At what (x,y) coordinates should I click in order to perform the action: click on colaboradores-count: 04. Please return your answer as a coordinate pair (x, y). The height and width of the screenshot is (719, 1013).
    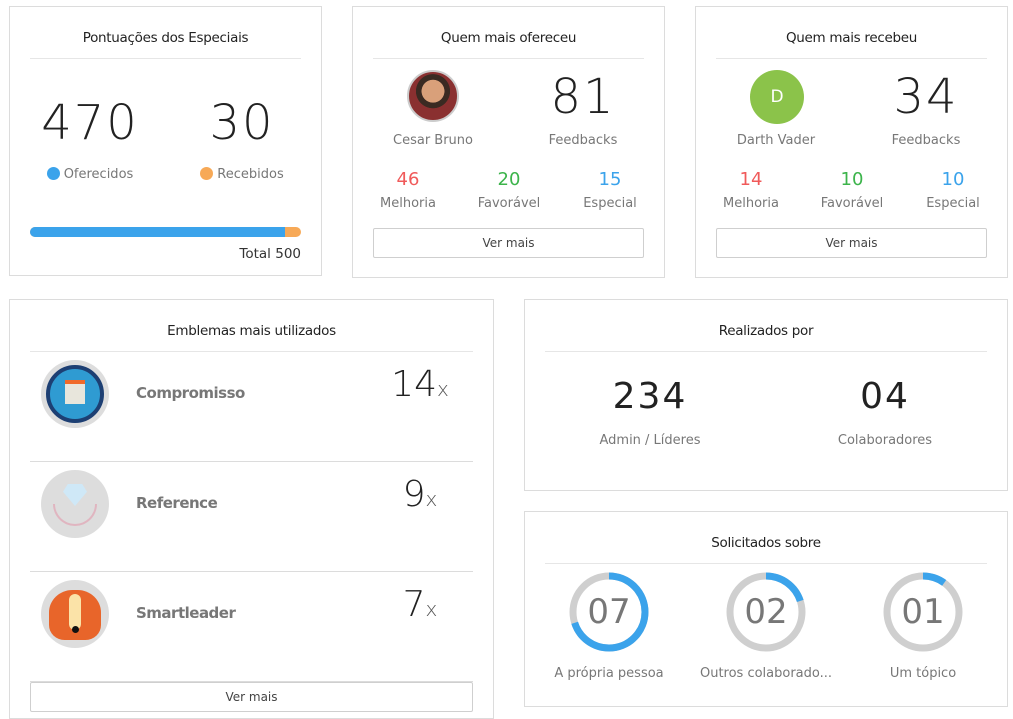
    Looking at the image, I should click on (885, 396).